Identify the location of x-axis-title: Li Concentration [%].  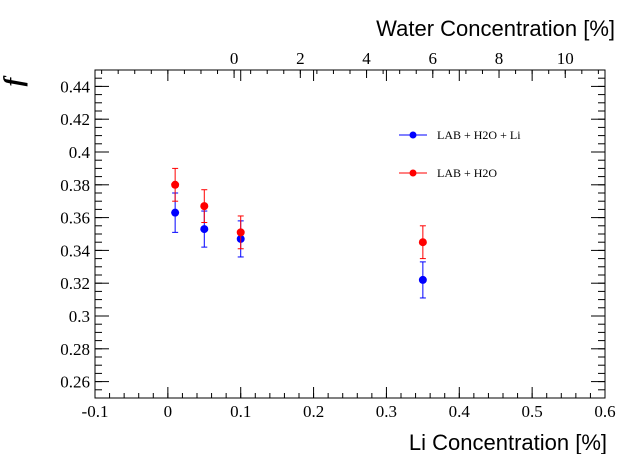
(508, 442).